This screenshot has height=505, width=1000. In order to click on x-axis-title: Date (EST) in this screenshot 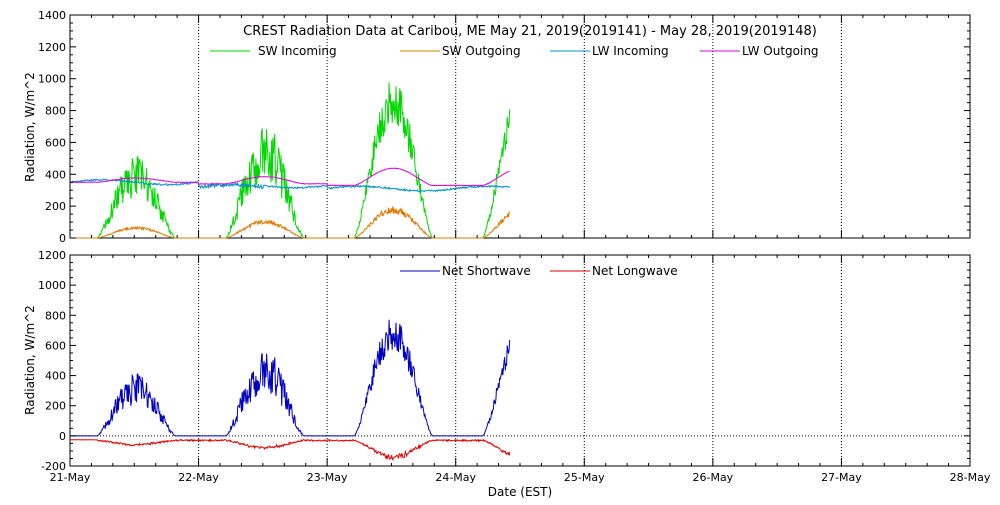, I will do `click(520, 492)`.